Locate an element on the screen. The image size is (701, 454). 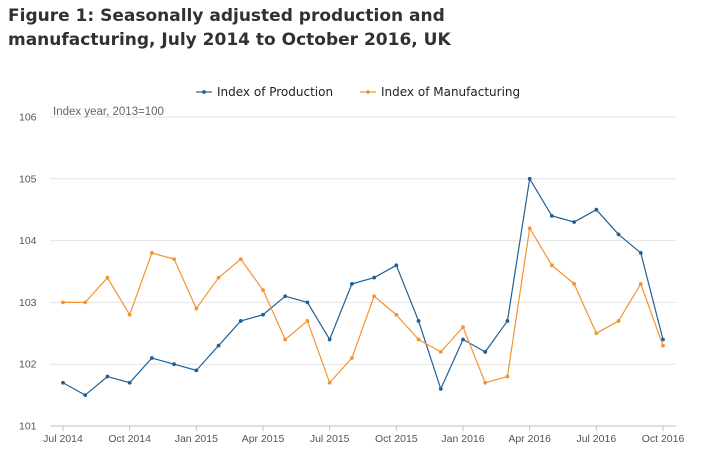
y-tick-label: 105 is located at coordinates (28, 179).